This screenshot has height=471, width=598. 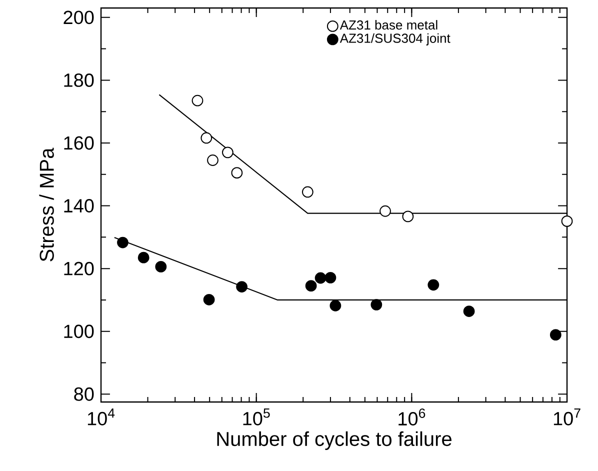 What do you see at coordinates (79, 331) in the screenshot?
I see `y-tick-label: 100` at bounding box center [79, 331].